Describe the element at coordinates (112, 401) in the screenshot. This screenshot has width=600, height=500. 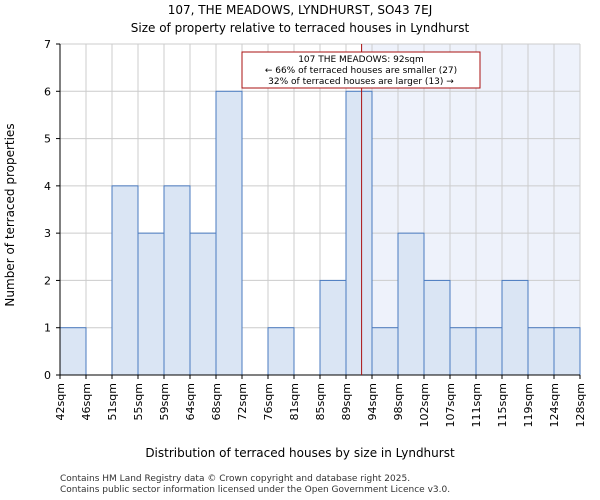
I see `x-tick-label: 51sqm` at that location.